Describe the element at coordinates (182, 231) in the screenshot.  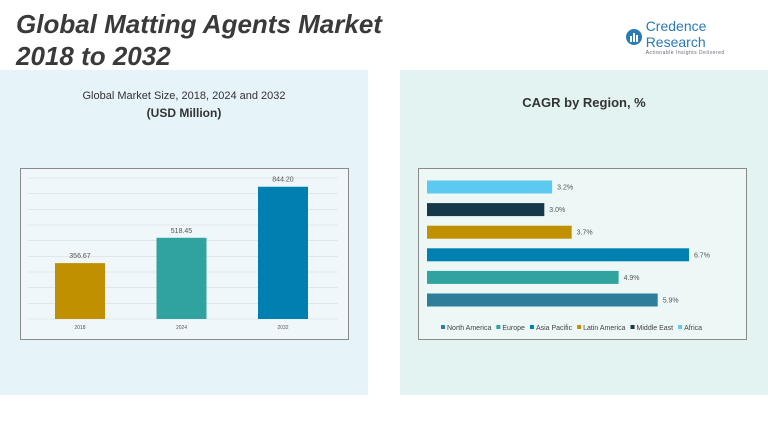
I see `bar-value-label: 518.45` at that location.